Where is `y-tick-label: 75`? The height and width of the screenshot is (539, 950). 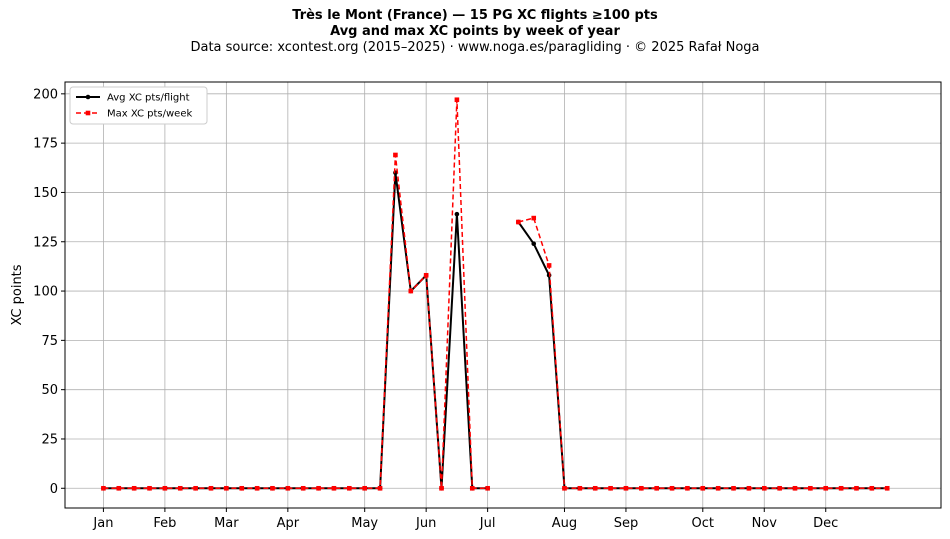 y-tick-label: 75 is located at coordinates (49, 341).